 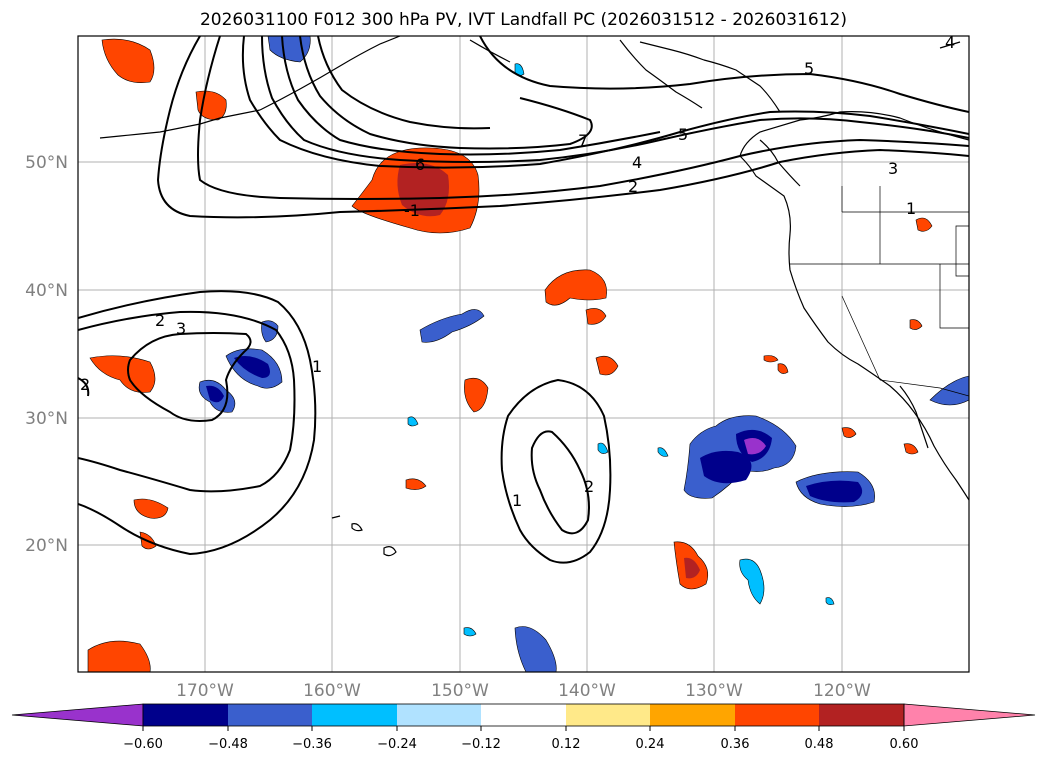 What do you see at coordinates (46, 546) in the screenshot?
I see `lat-label-20n: 20°N` at bounding box center [46, 546].